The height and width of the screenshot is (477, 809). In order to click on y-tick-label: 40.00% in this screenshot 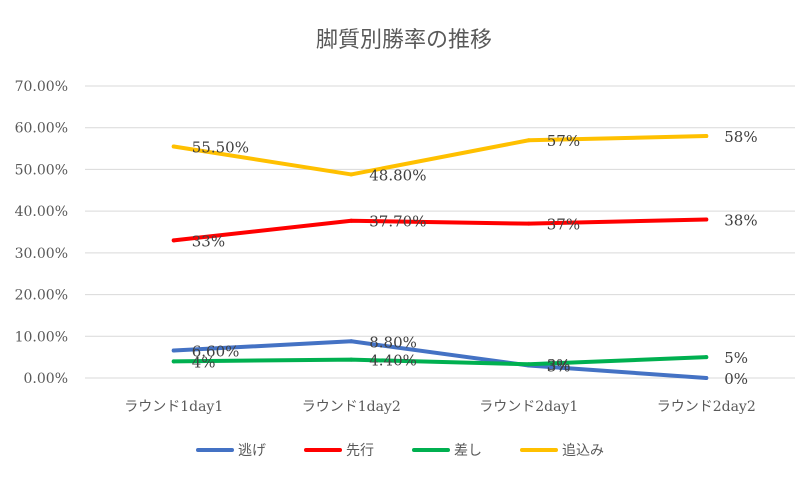, I will do `click(41, 212)`.